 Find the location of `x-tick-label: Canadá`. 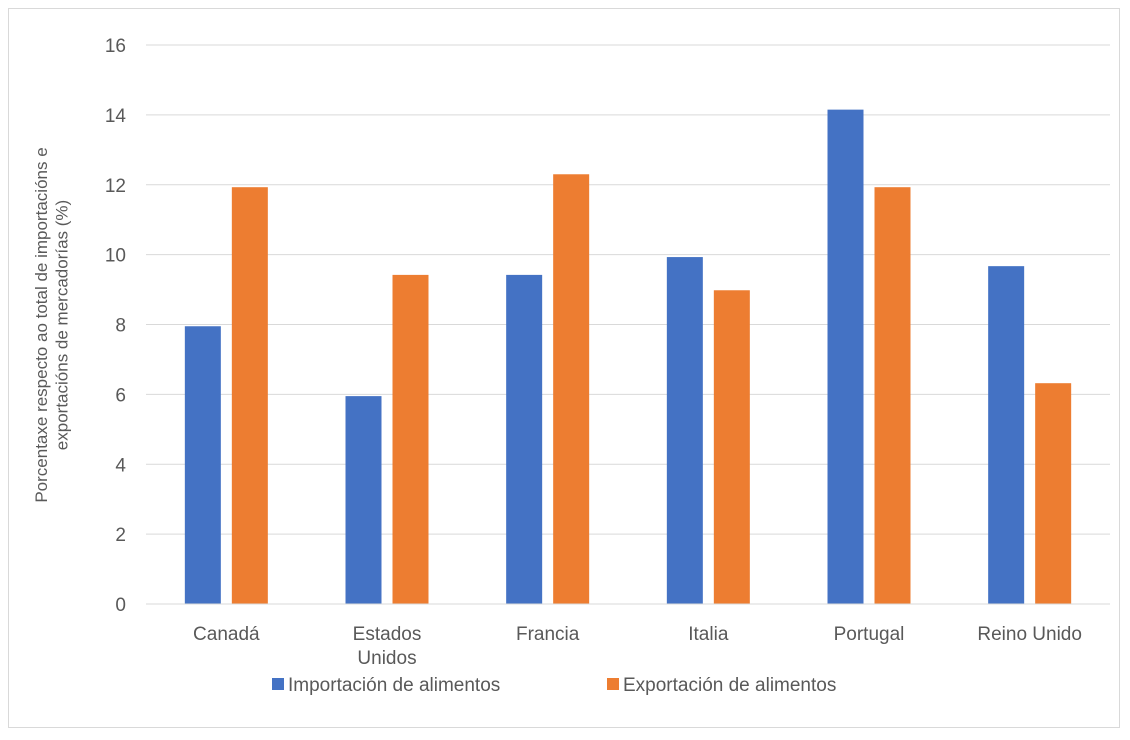

x-tick-label: Canadá is located at coordinates (226, 634).